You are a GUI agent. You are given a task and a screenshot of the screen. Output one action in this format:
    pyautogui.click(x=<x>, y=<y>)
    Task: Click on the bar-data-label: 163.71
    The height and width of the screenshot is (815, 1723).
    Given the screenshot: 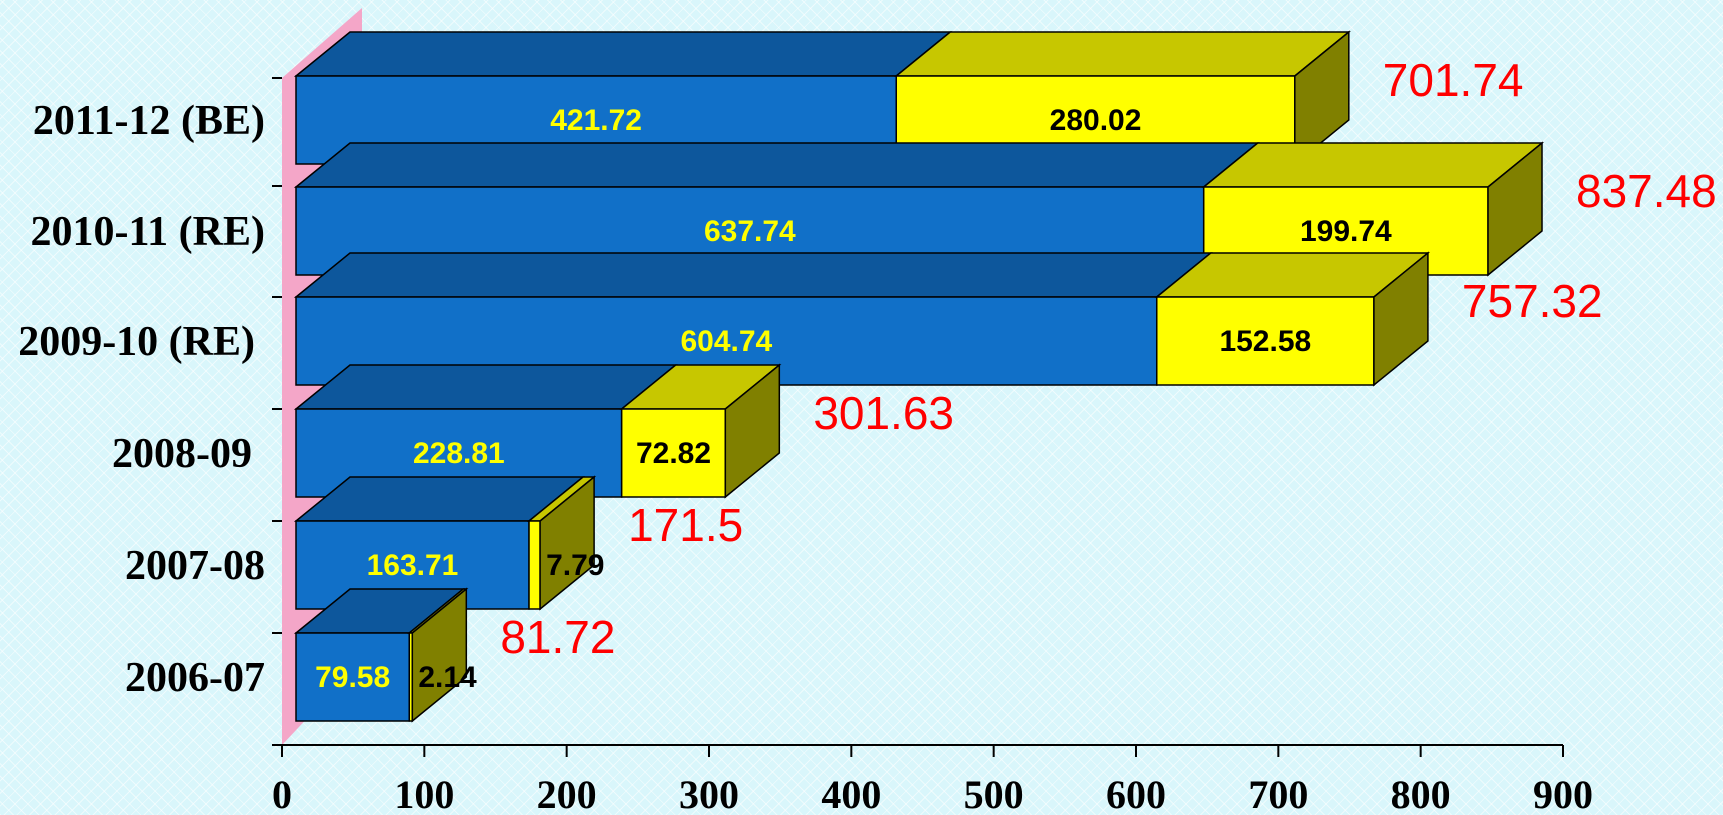 What is the action you would take?
    pyautogui.click(x=413, y=565)
    